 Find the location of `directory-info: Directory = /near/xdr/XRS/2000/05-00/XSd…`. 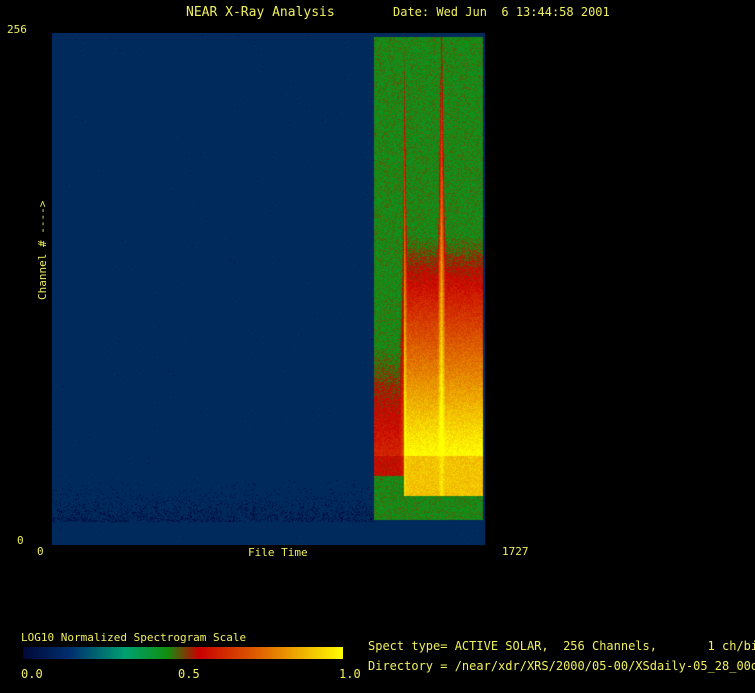

directory-info: Directory = /near/xdr/XRS/2000/05-00/XSd… is located at coordinates (561, 666).